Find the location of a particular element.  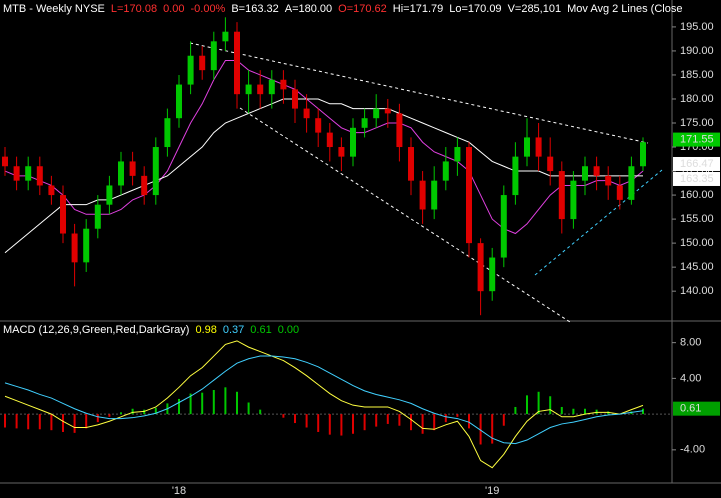

y-tick-label: 180.00 is located at coordinates (697, 99).